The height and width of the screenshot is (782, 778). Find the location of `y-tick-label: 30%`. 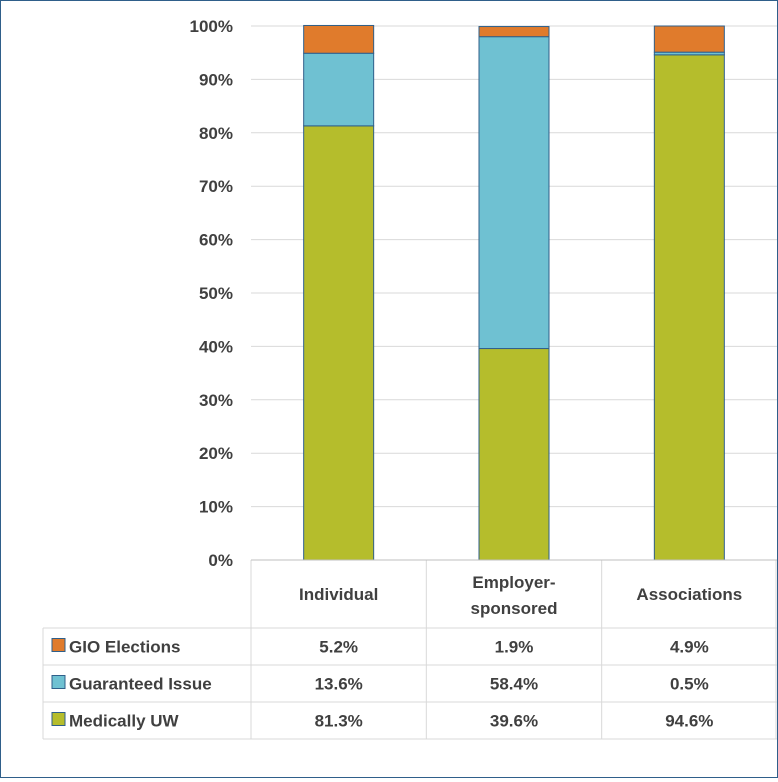

y-tick-label: 30% is located at coordinates (216, 400).